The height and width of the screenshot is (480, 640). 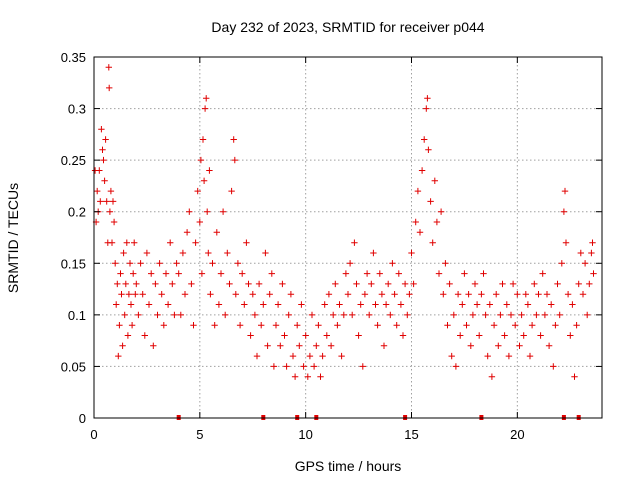 I want to click on x-axis-label: GPS time / hours, so click(x=348, y=466).